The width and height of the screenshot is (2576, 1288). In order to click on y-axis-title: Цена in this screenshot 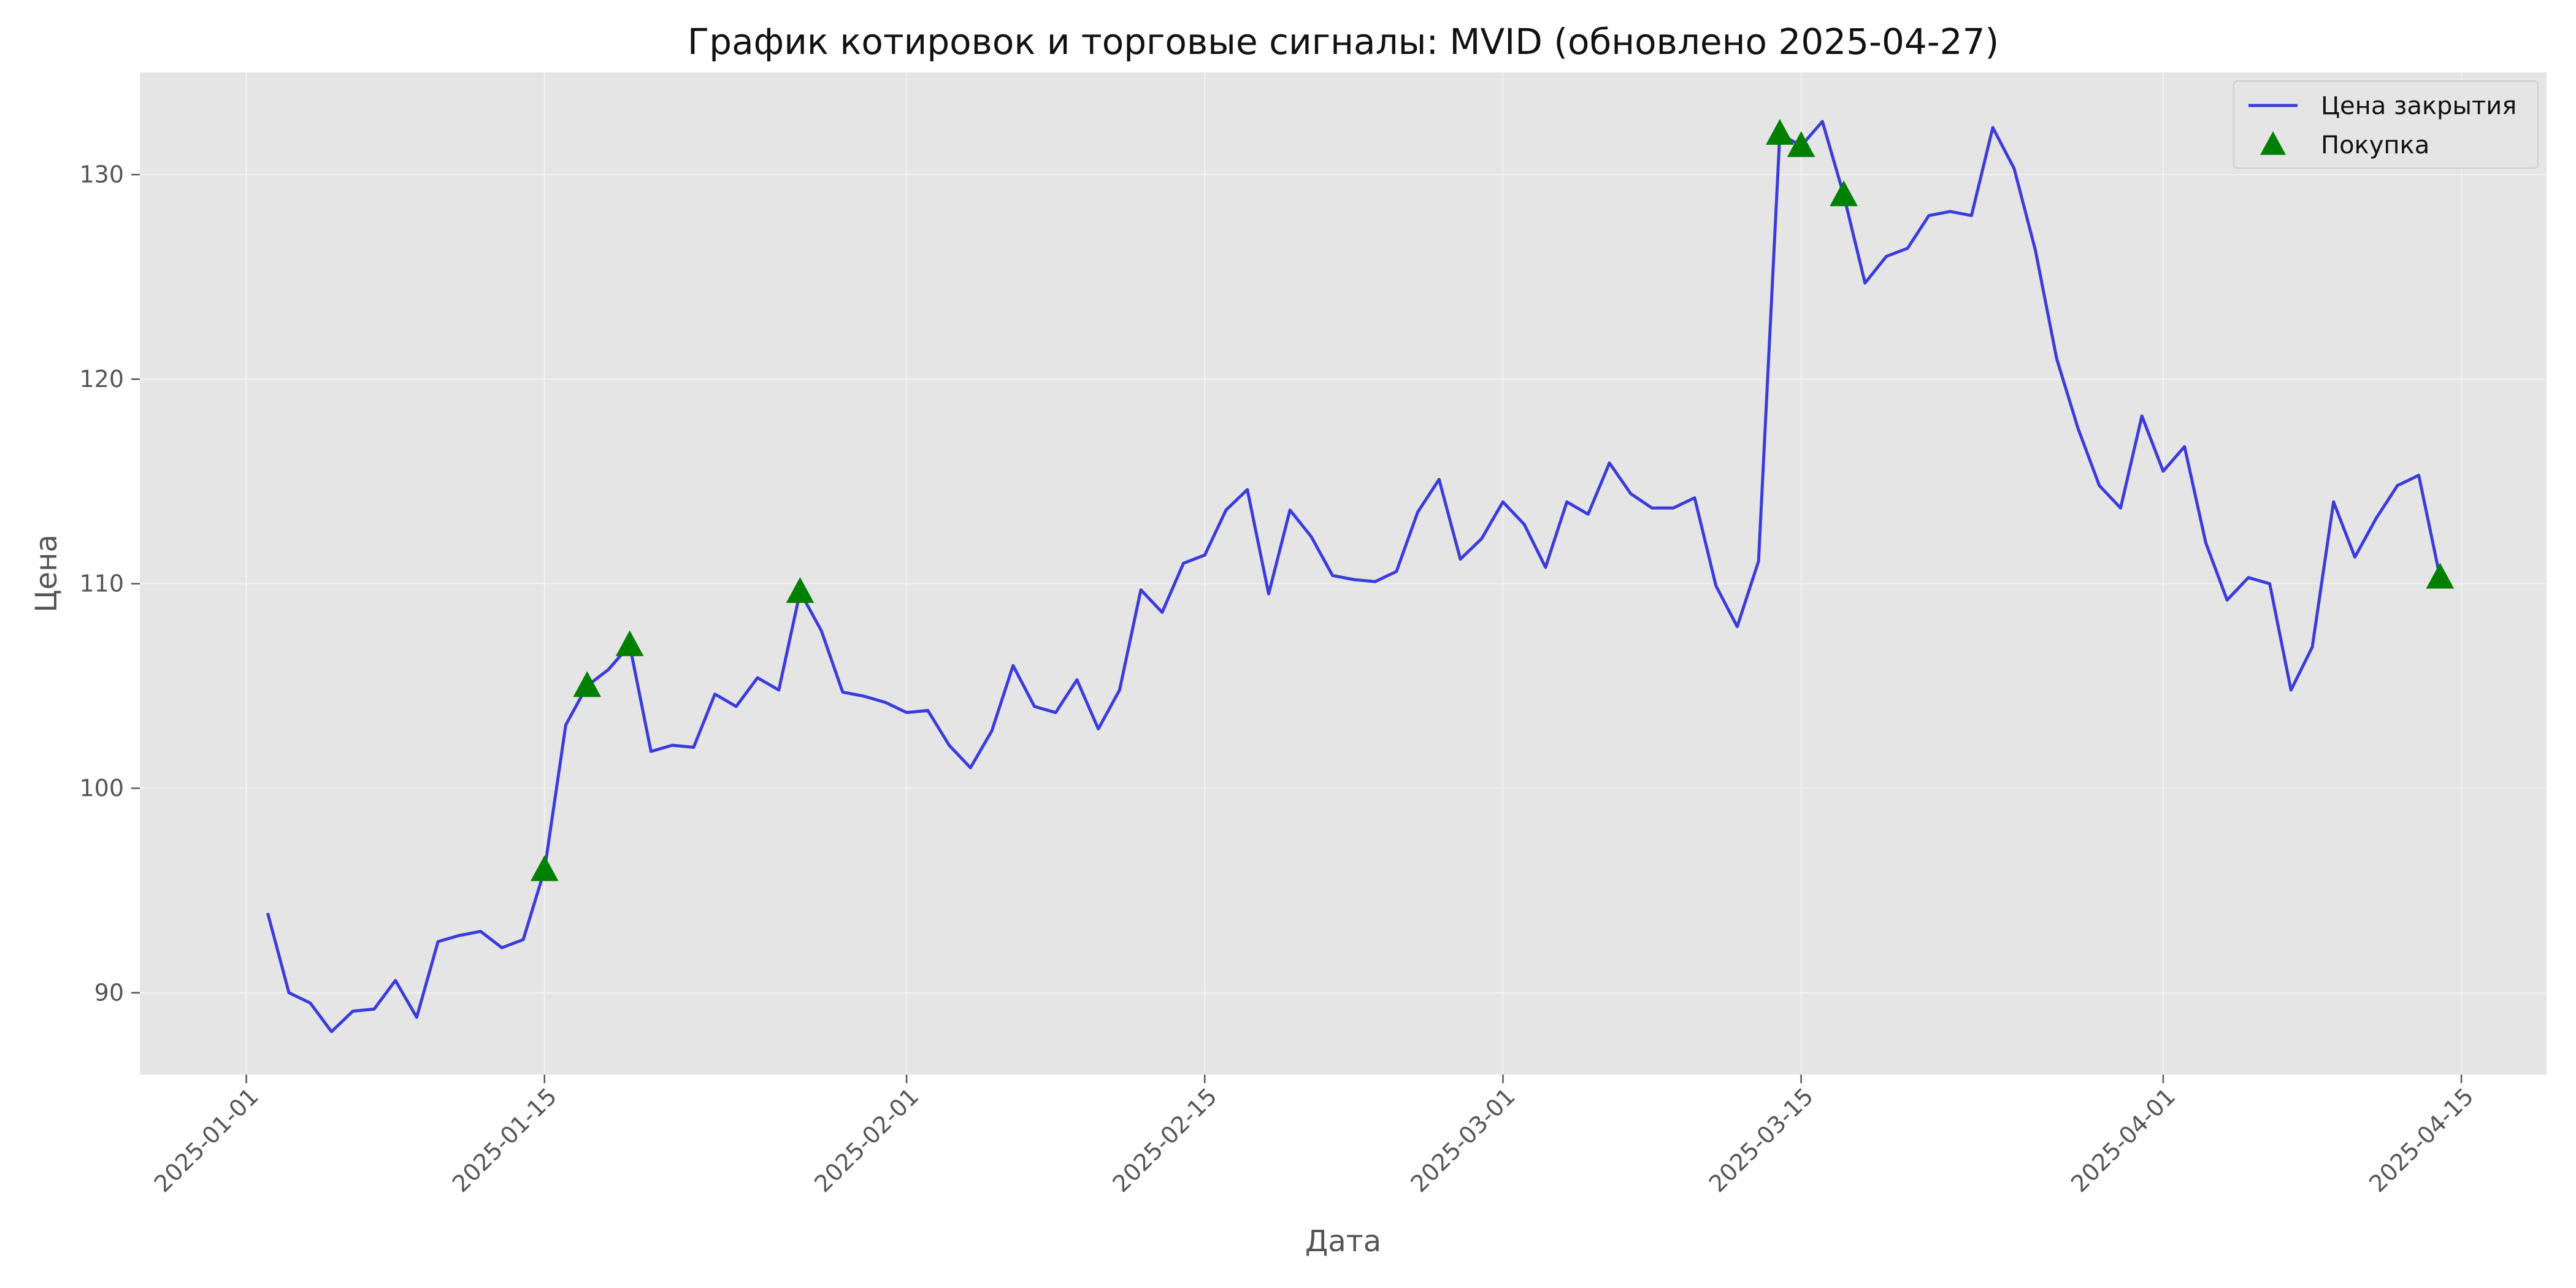, I will do `click(46, 573)`.